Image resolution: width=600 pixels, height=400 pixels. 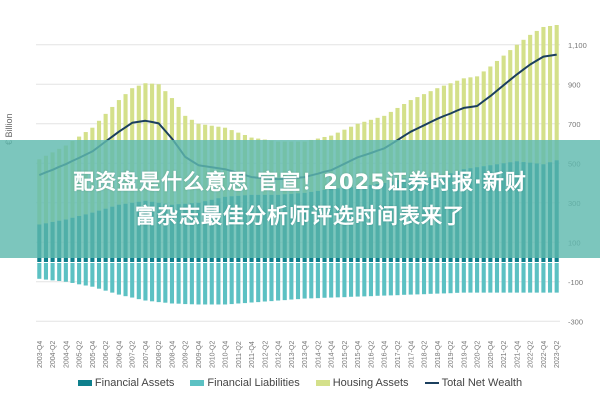 I want to click on x-tick-label: 2014-Q2, so click(x=318, y=354).